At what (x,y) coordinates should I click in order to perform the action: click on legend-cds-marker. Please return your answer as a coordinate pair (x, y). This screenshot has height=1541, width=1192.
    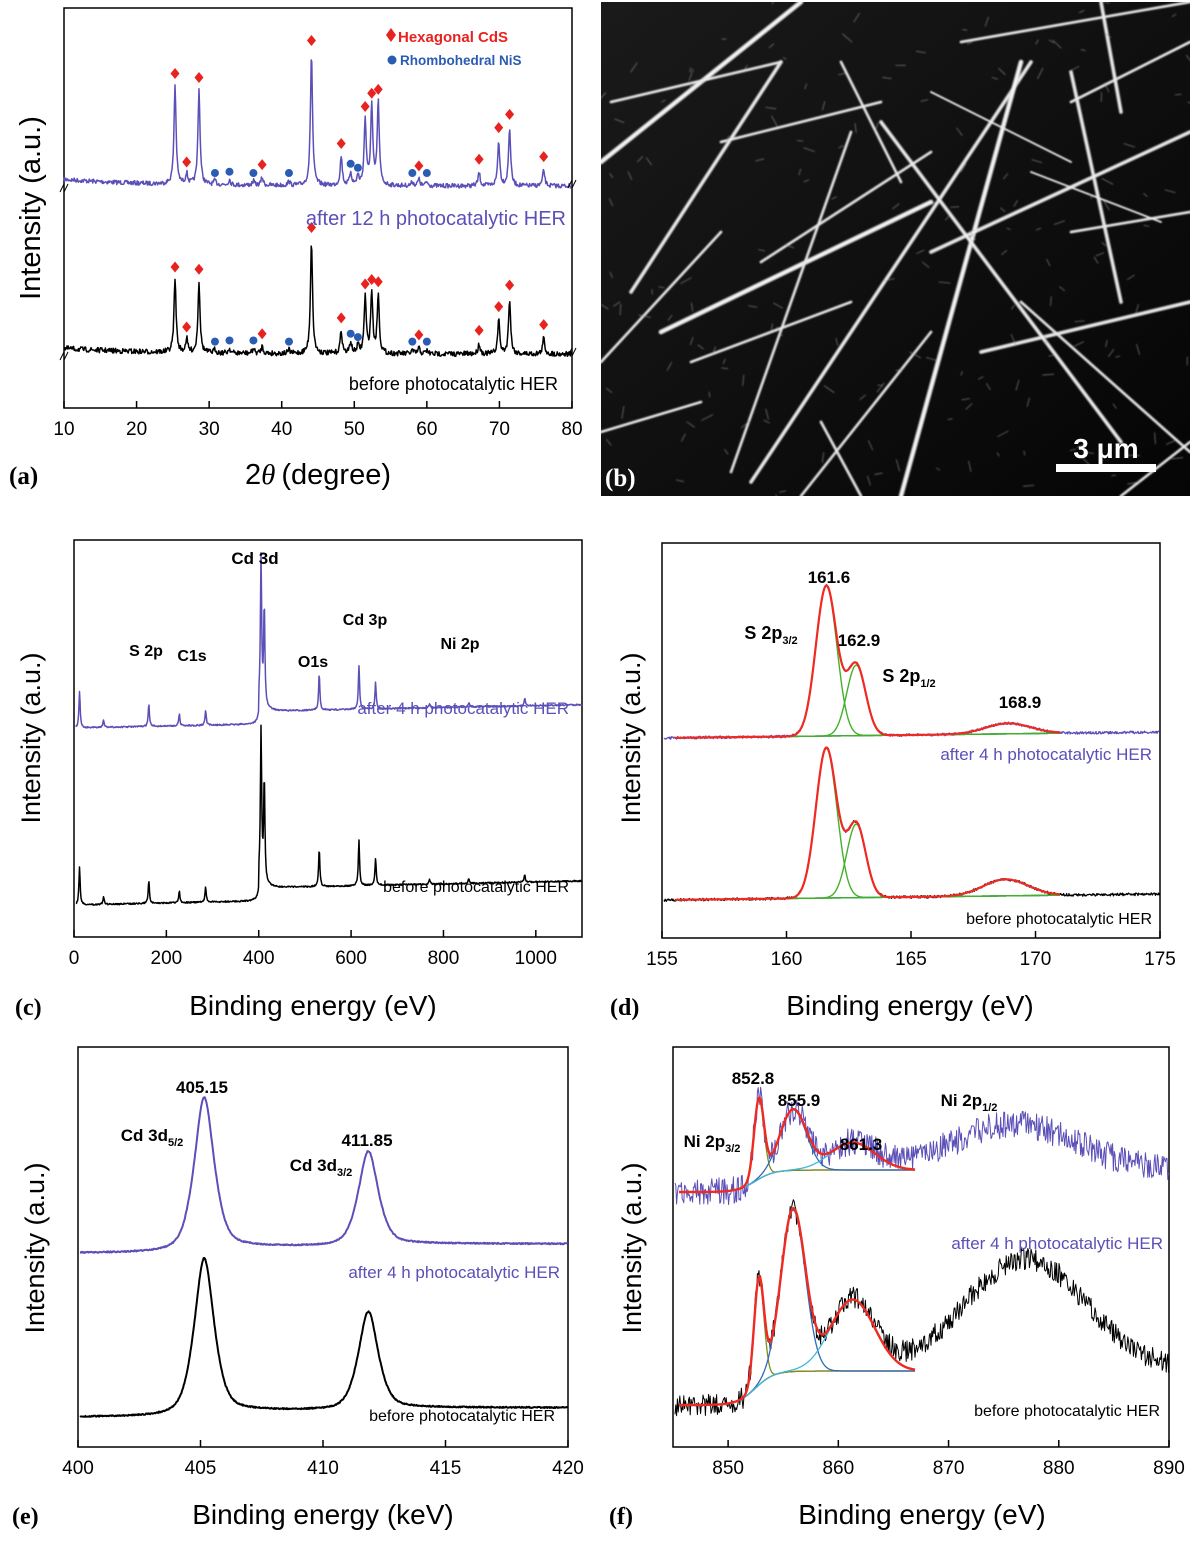
    Looking at the image, I should click on (391, 35).